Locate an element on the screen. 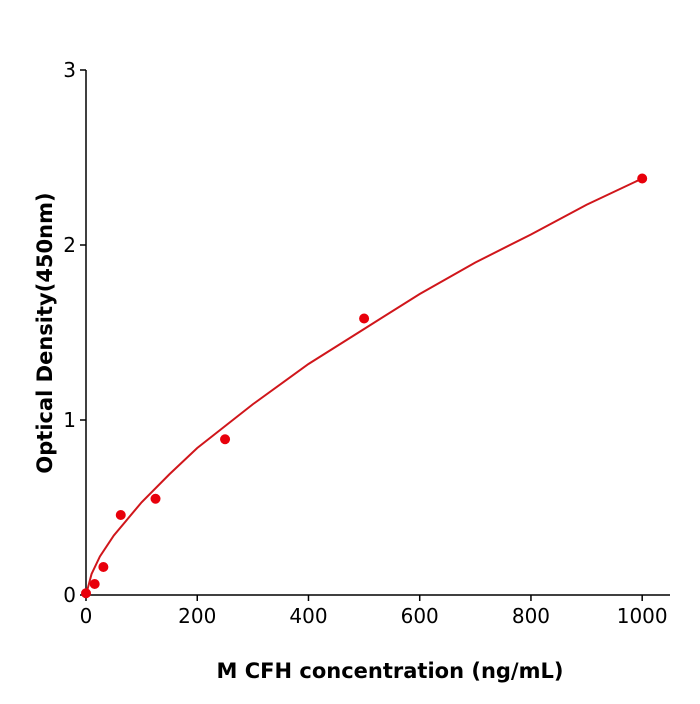  x-tick-label: 400 is located at coordinates (308, 616).